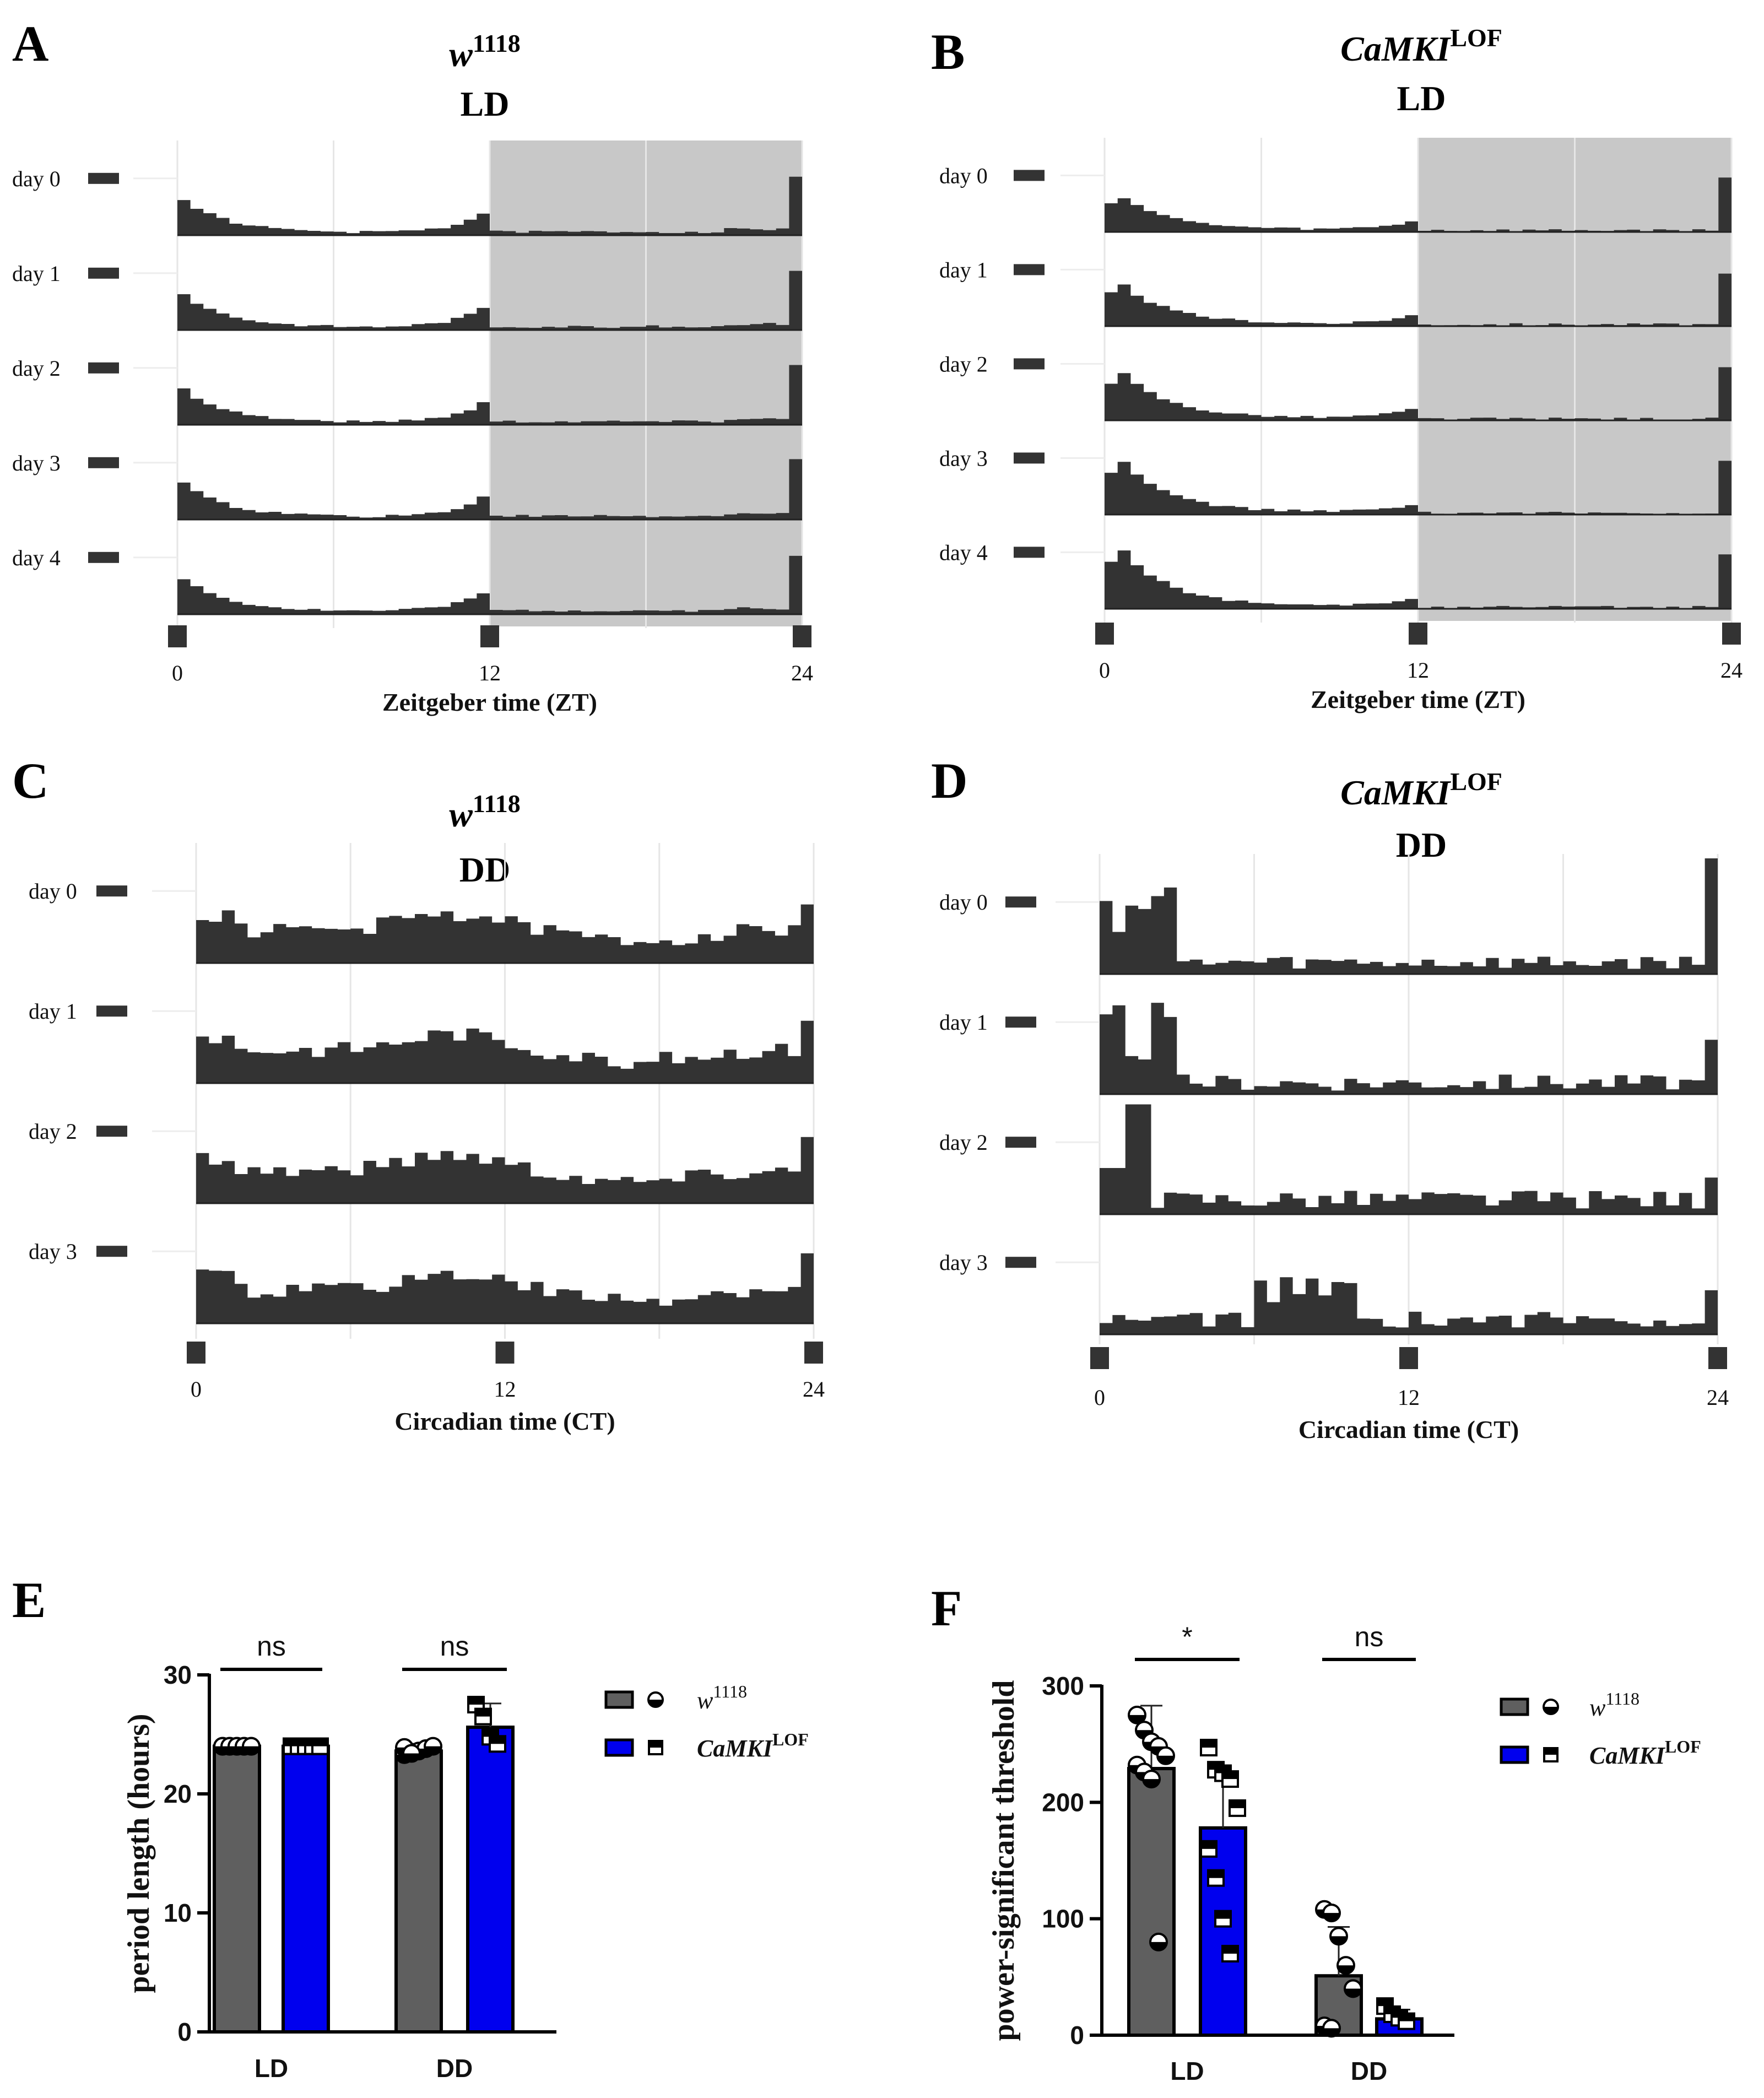  What do you see at coordinates (1421, 845) in the screenshot?
I see `title-d-condition: DD` at bounding box center [1421, 845].